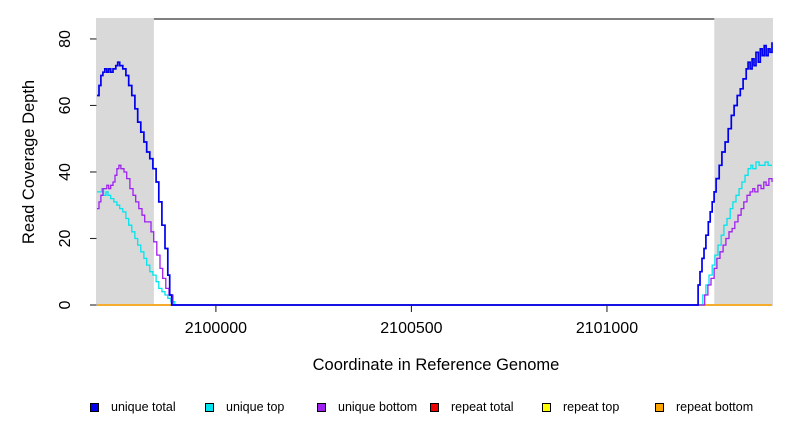 This screenshot has height=432, width=792. I want to click on y-tick-label: 20, so click(65, 238).